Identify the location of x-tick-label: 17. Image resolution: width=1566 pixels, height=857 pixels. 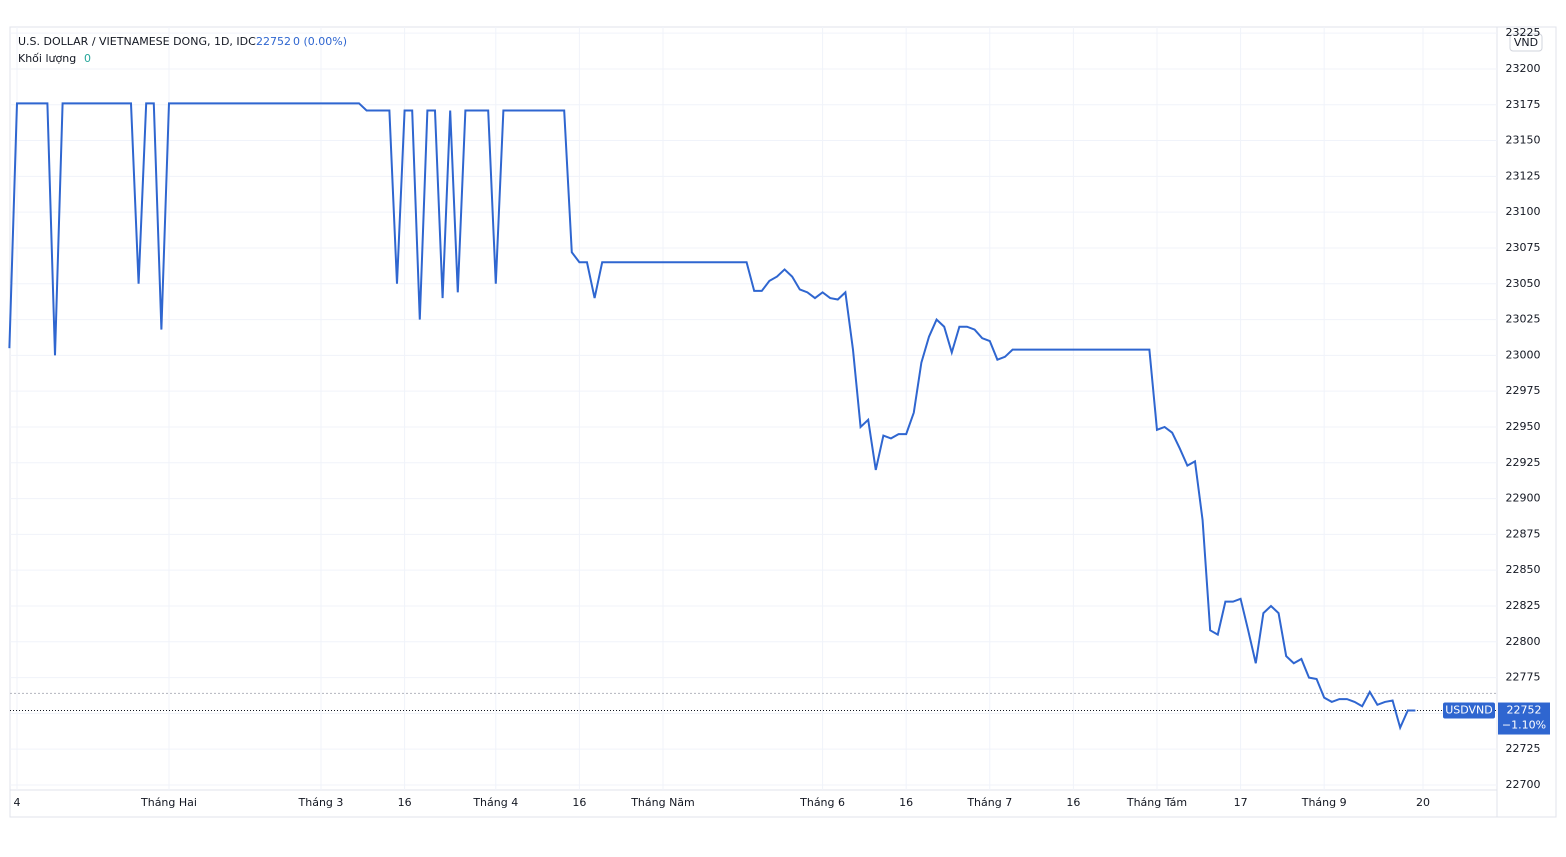
(1241, 802).